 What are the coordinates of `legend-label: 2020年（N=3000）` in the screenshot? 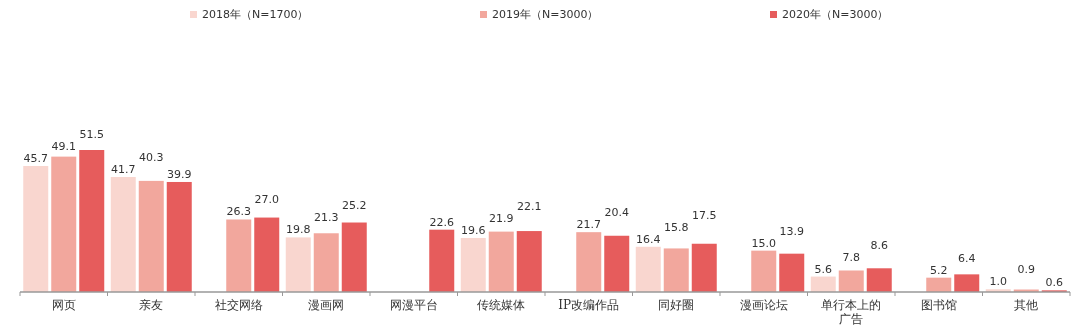 It's located at (835, 14).